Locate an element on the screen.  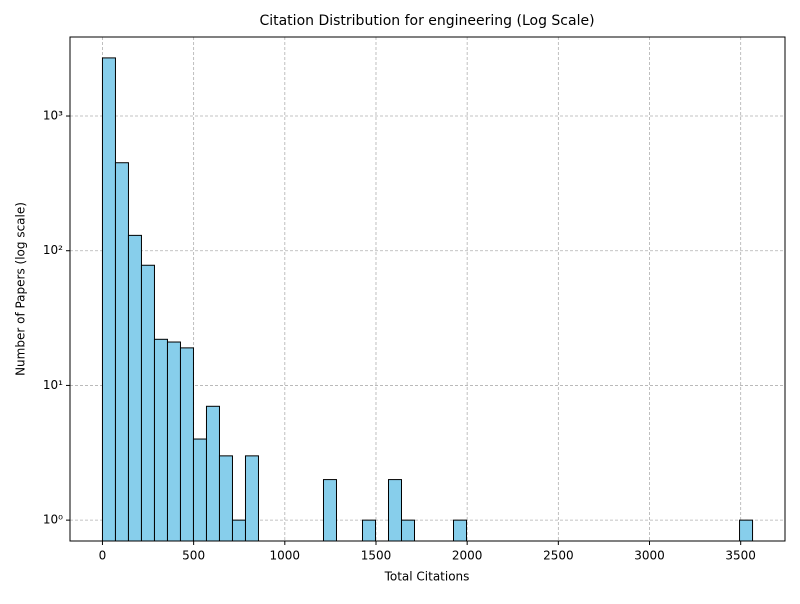
y-axis-label: Number of Papers (log scale) is located at coordinates (21, 289).